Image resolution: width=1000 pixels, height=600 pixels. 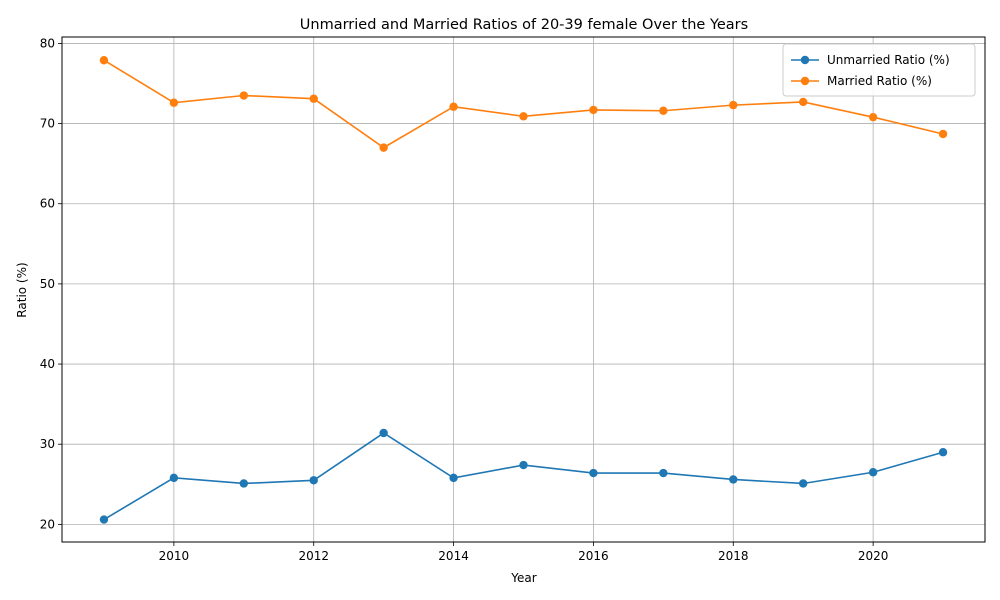 I want to click on x-tick-label: 2014, so click(x=453, y=556).